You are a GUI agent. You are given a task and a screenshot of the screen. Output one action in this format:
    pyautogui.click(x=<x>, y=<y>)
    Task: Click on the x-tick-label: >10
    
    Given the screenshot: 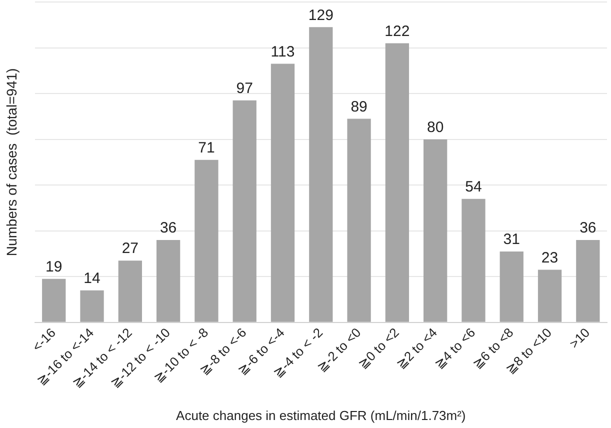 What is the action you would take?
    pyautogui.click(x=579, y=338)
    